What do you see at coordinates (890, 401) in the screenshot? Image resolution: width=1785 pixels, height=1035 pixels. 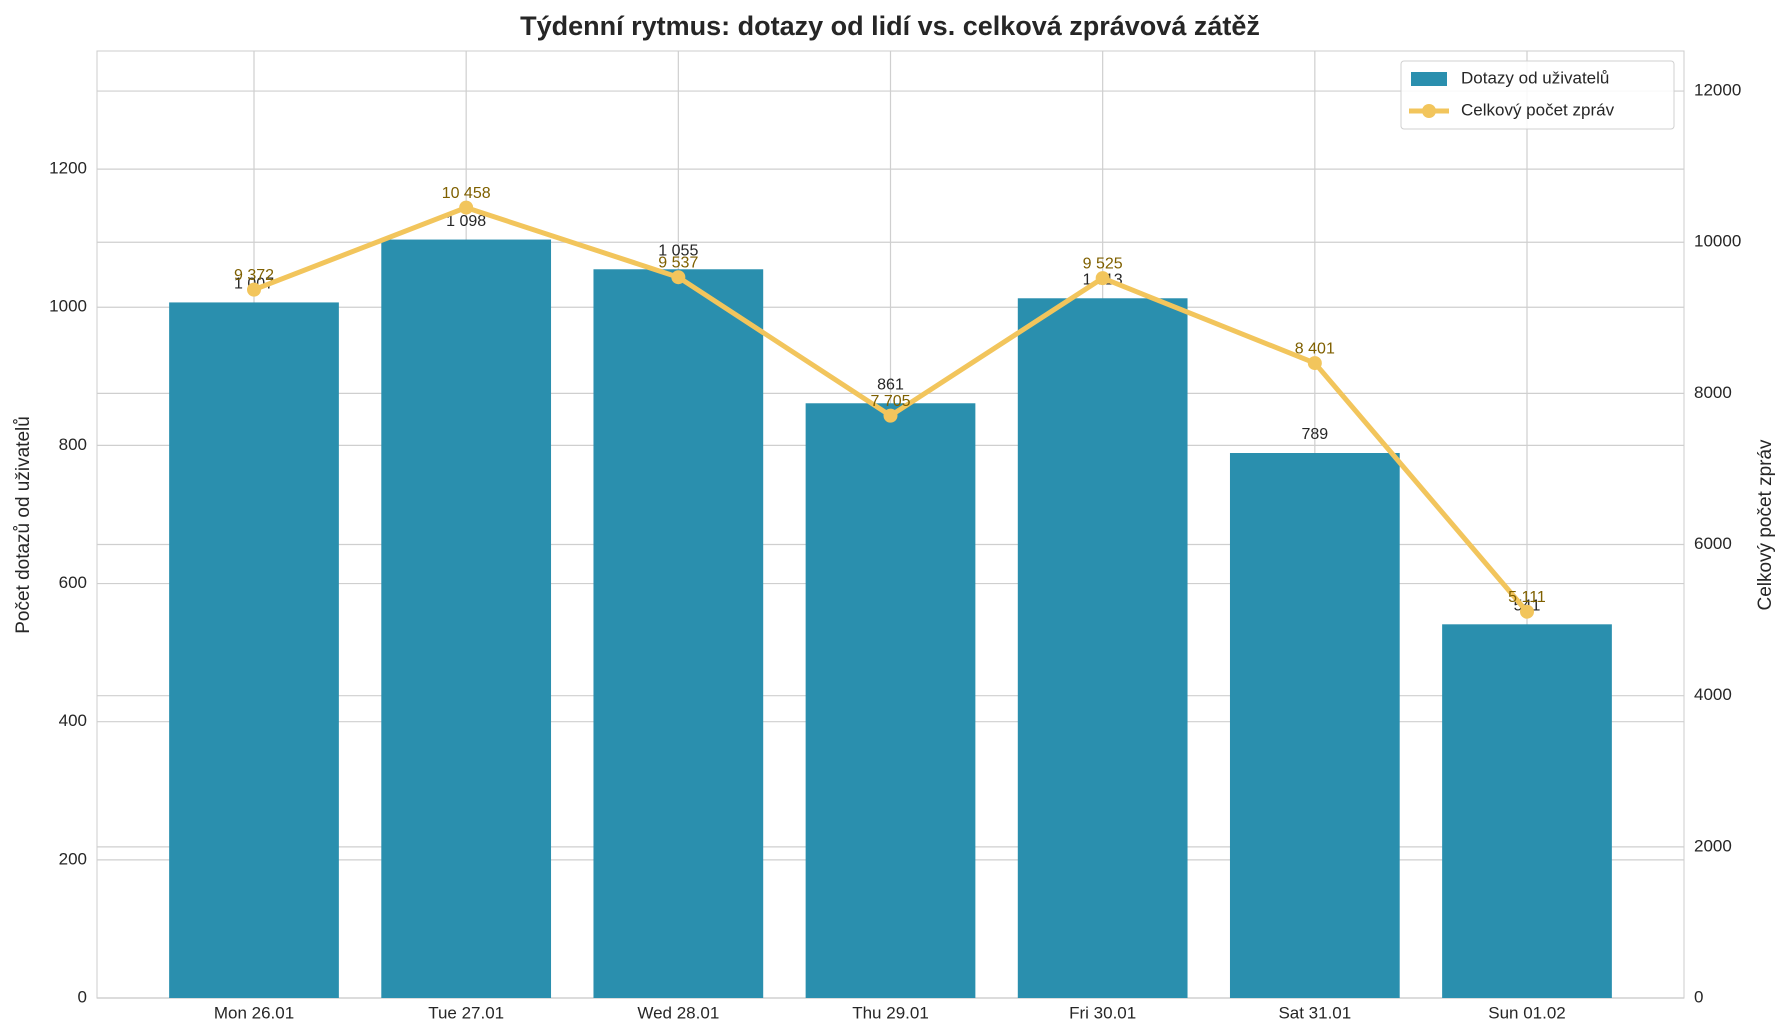 I see `line-value-label: 7 705` at bounding box center [890, 401].